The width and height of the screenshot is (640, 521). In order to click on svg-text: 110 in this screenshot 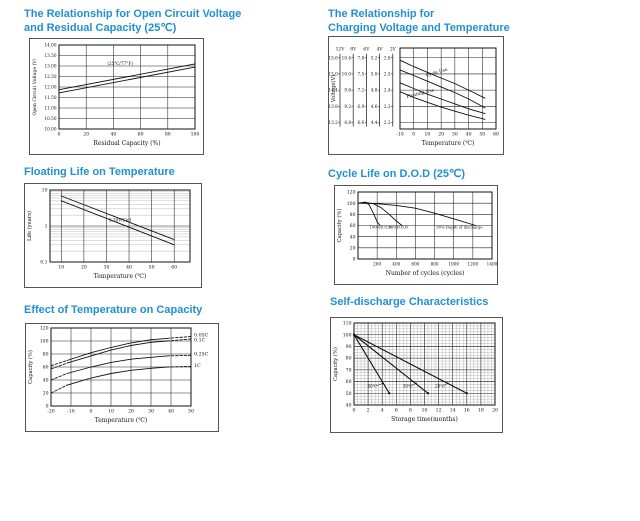, I will do `click(347, 324)`.